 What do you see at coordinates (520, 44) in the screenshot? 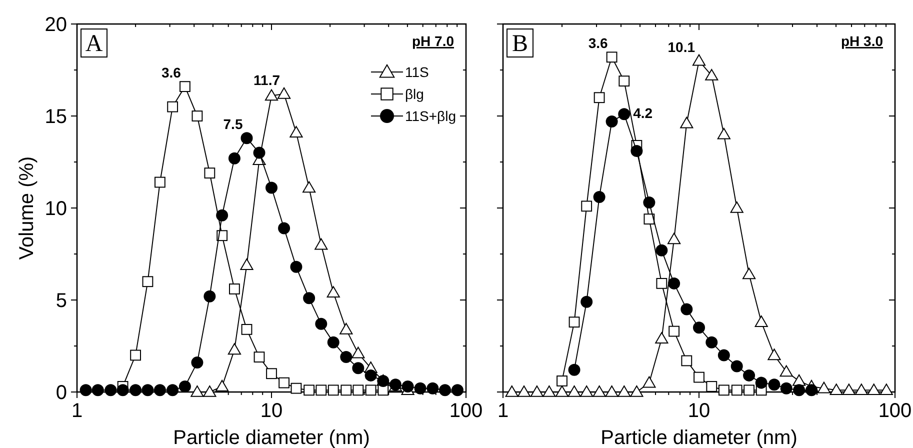
I see `annotation: B` at bounding box center [520, 44].